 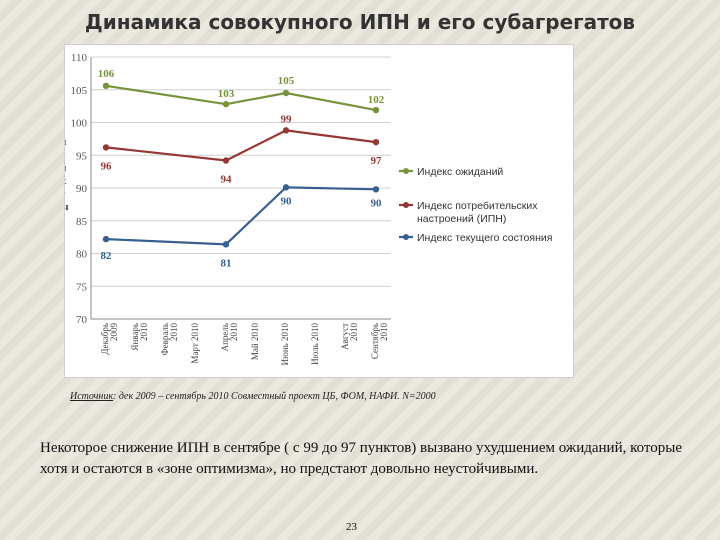 I want to click on data-label: 106, so click(x=106, y=74).